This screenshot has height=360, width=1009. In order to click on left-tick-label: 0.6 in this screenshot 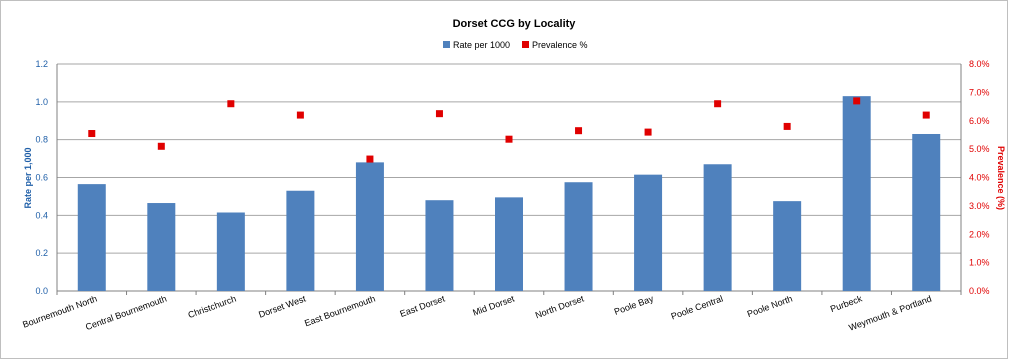, I will do `click(41, 178)`.